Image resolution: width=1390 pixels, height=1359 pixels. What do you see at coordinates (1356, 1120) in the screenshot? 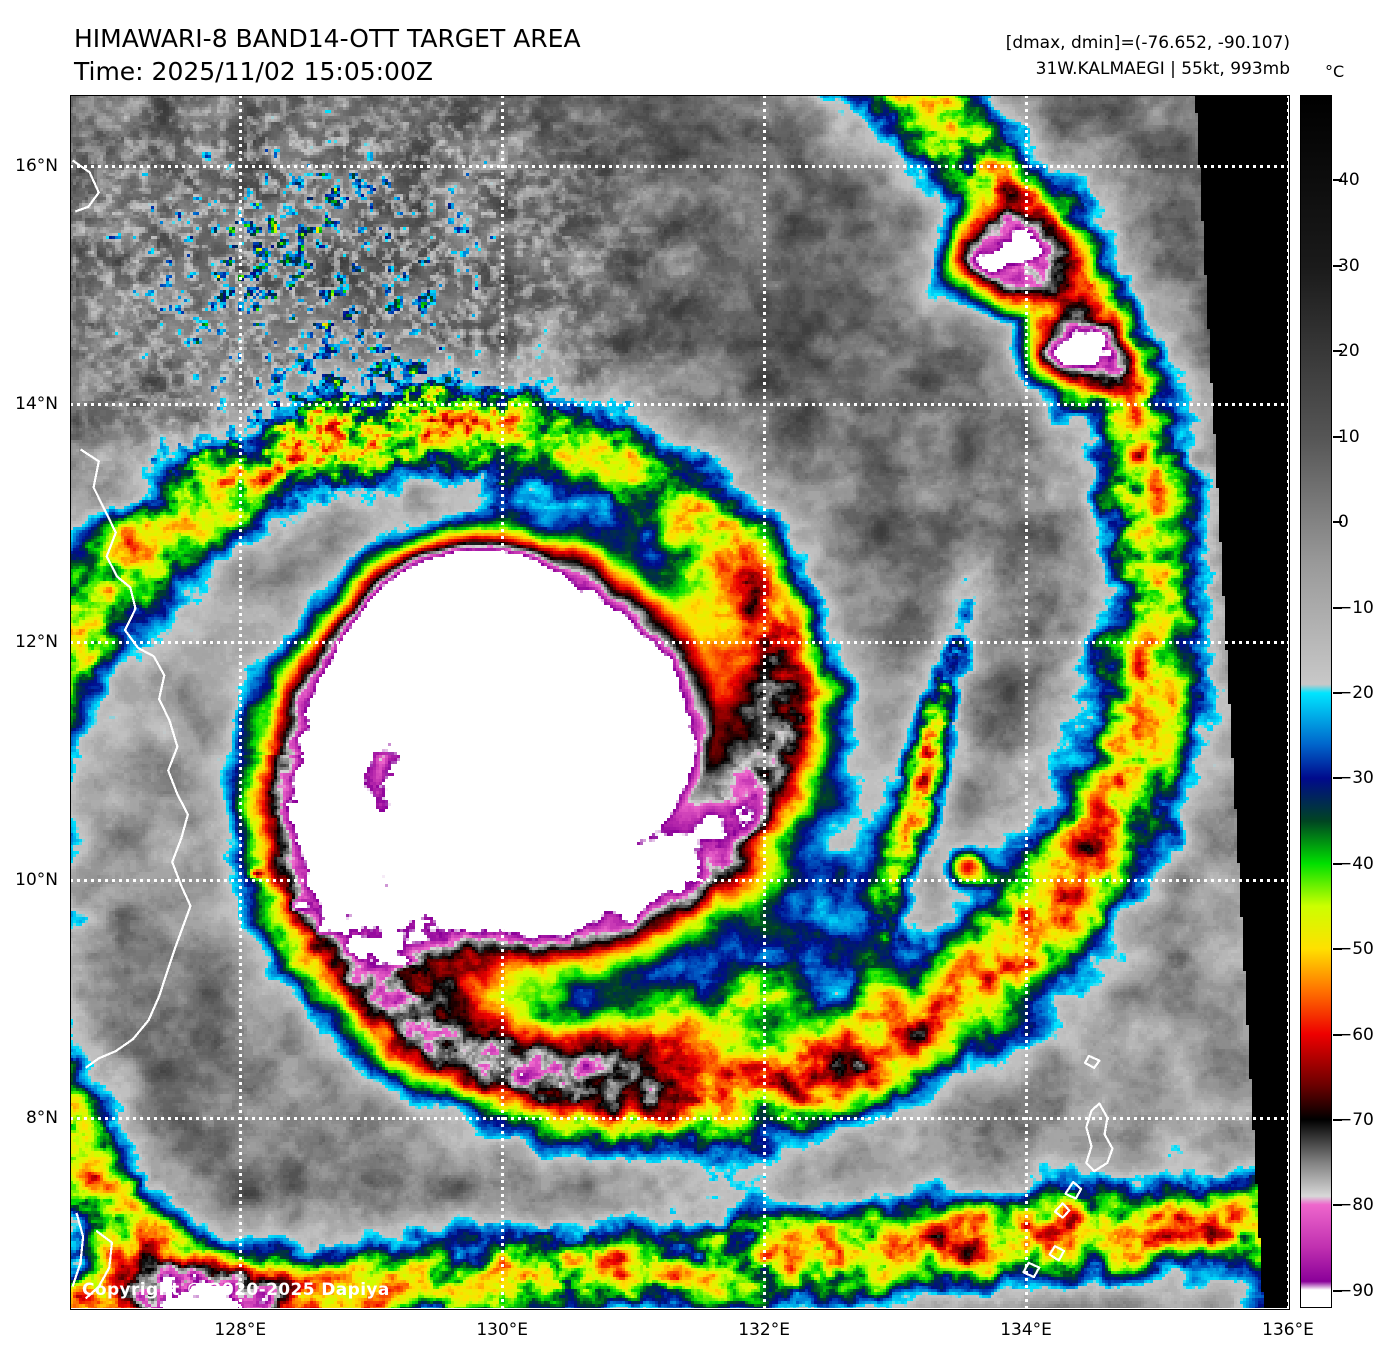
I see `colorbar-tick-label: −70` at bounding box center [1356, 1120].